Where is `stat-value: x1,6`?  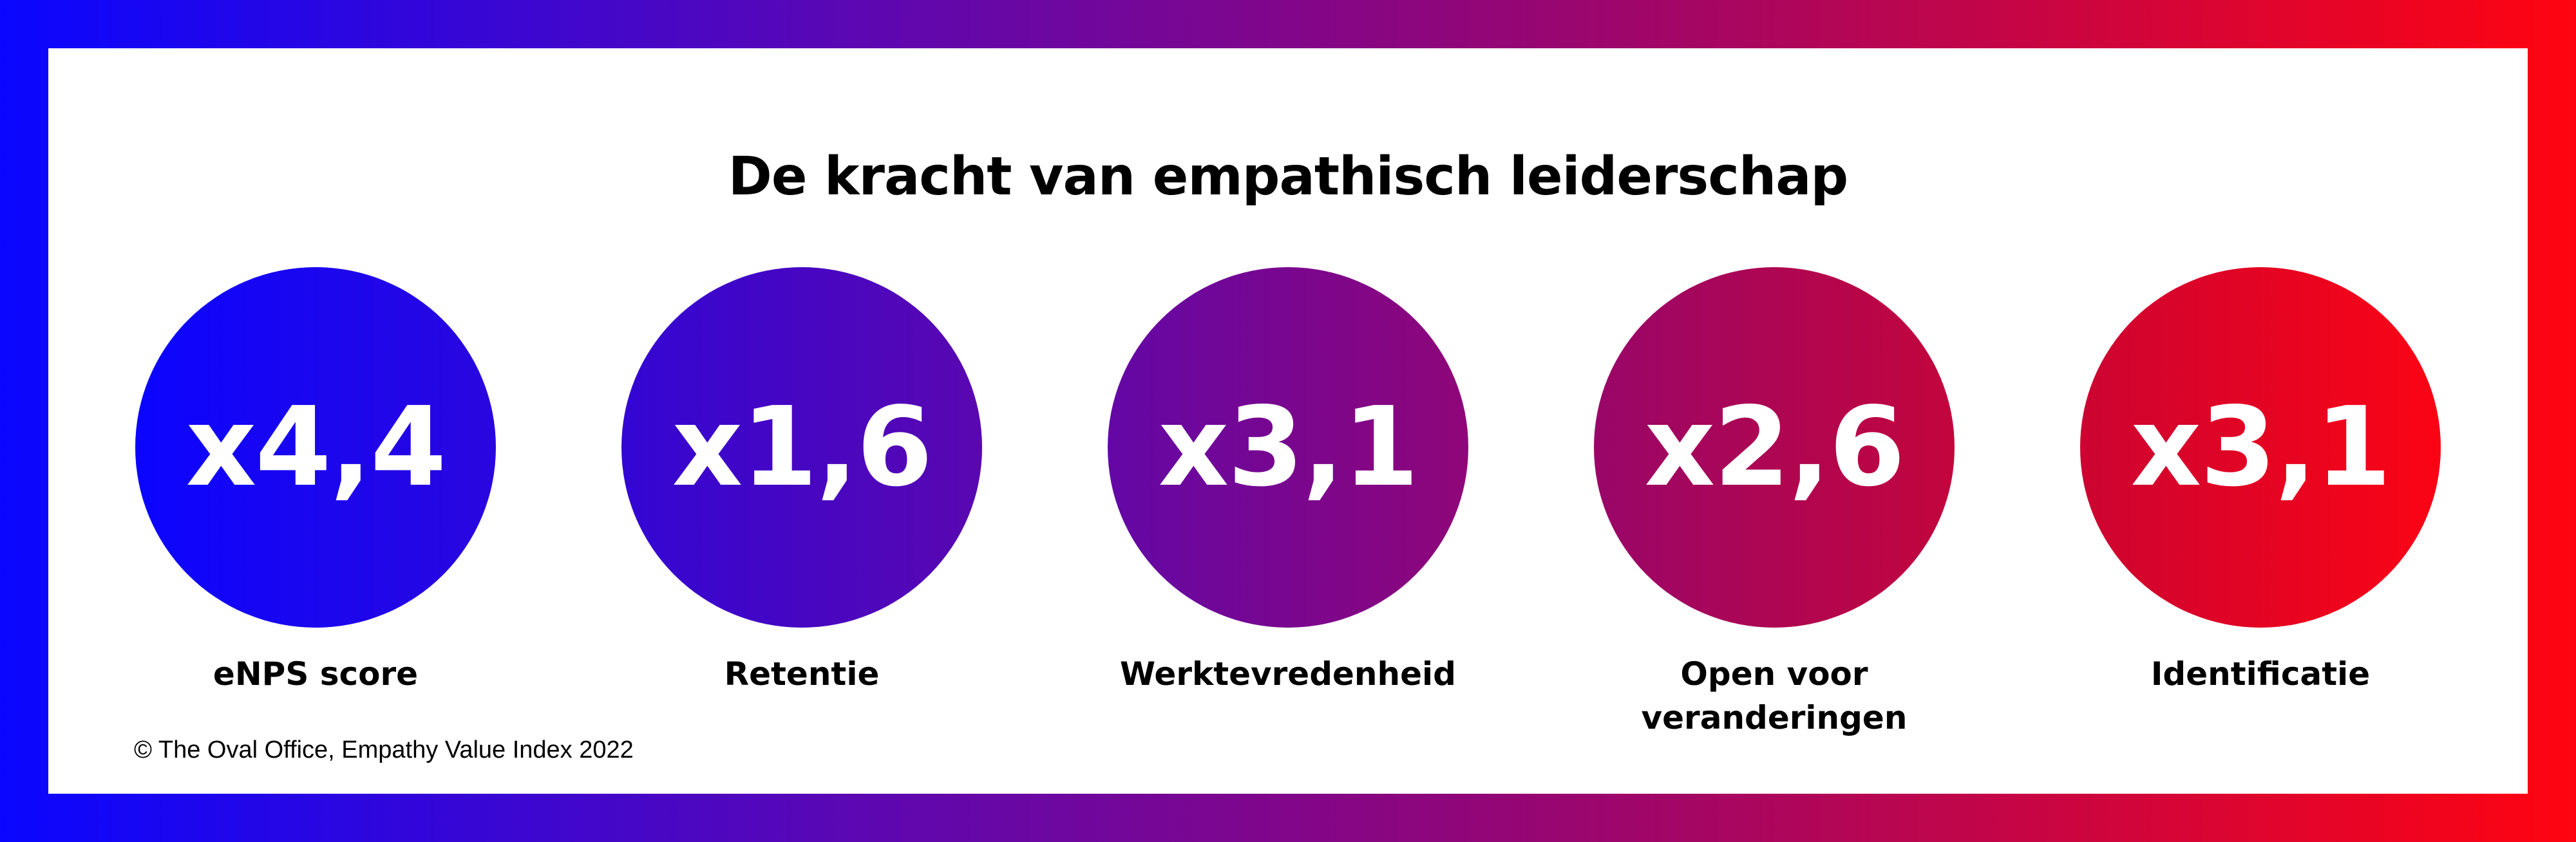
stat-value: x1,6 is located at coordinates (803, 448).